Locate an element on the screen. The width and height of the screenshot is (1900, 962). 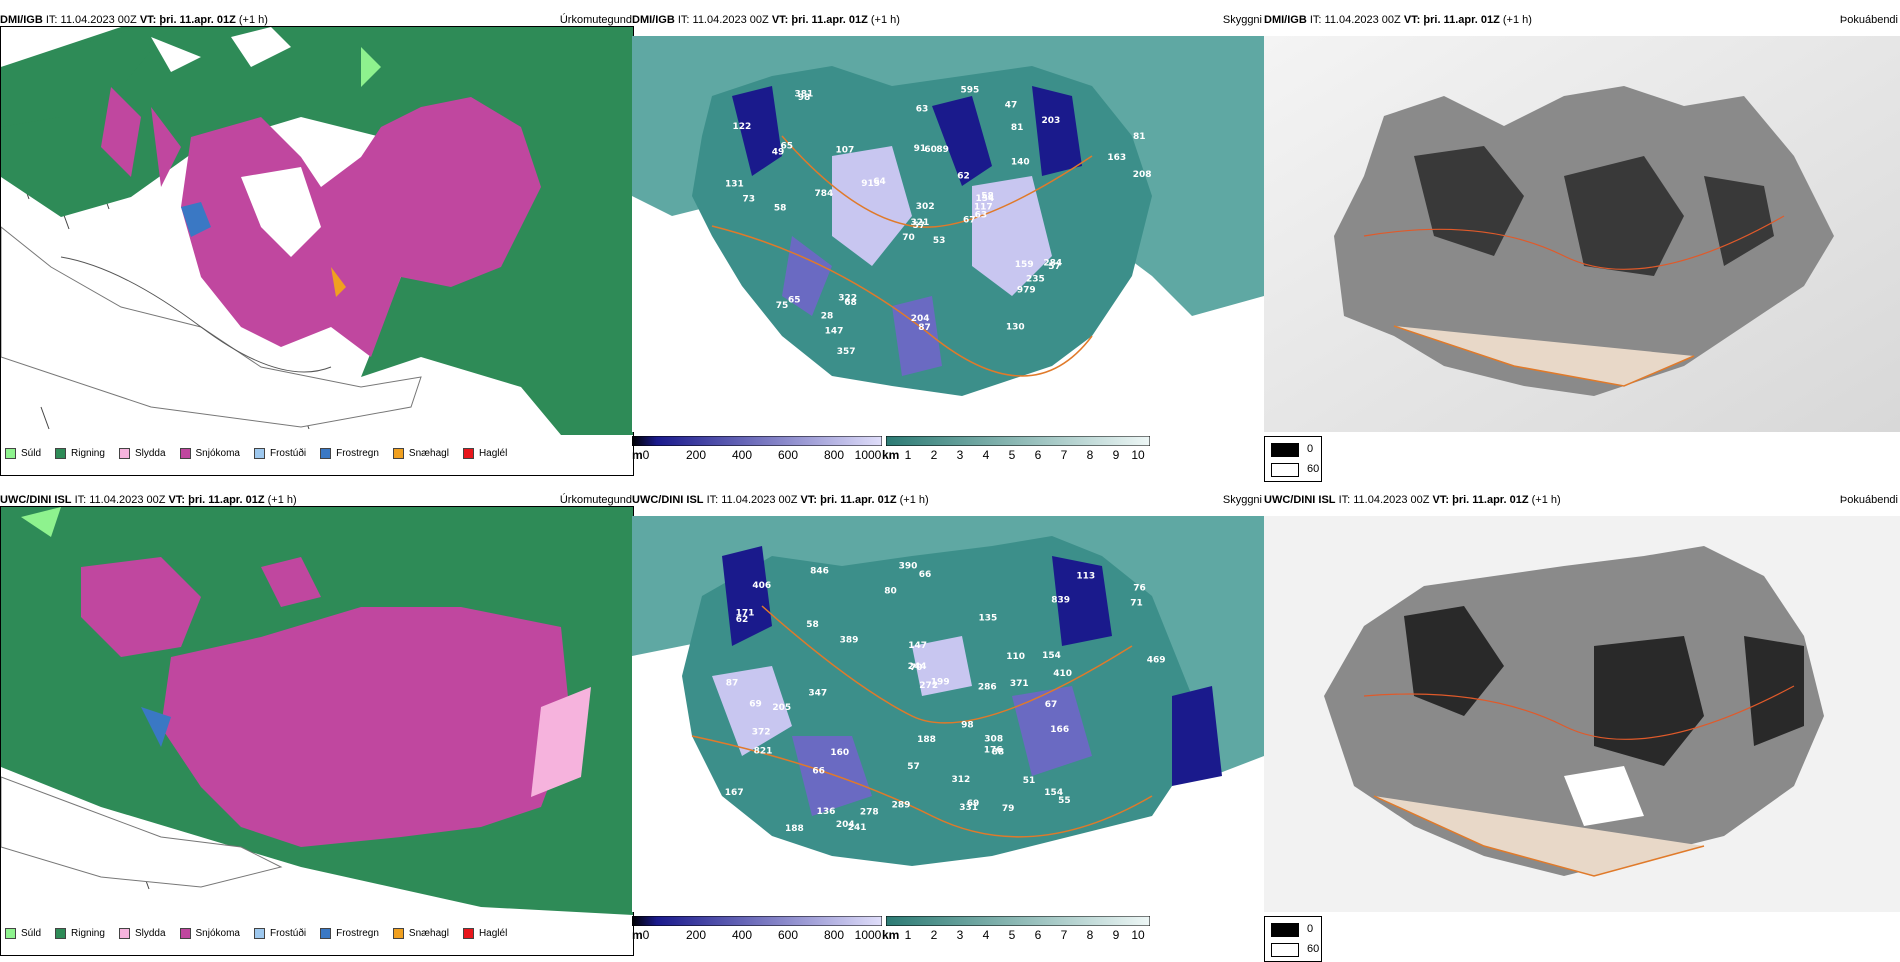
ceiling-value: 49 is located at coordinates (778, 152).